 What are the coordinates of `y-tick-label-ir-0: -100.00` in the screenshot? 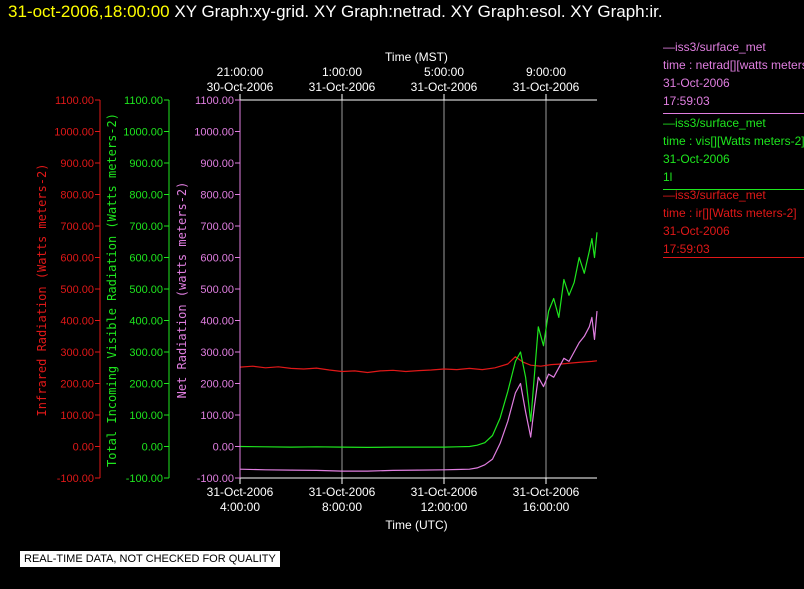 It's located at (75, 479).